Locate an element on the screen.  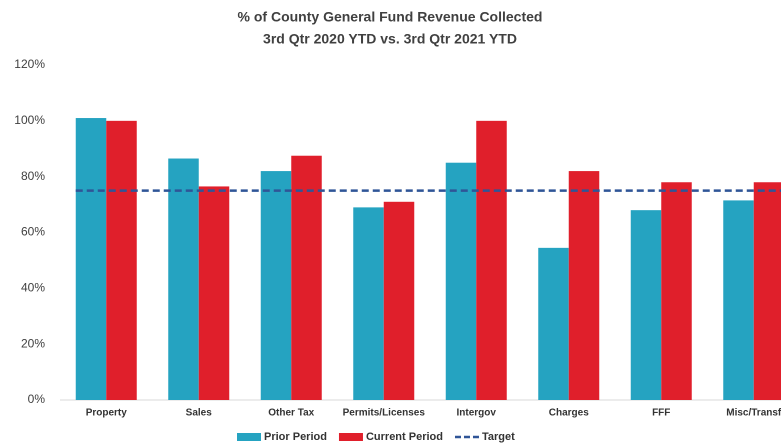
y-tick-label: 80% is located at coordinates (33, 176).